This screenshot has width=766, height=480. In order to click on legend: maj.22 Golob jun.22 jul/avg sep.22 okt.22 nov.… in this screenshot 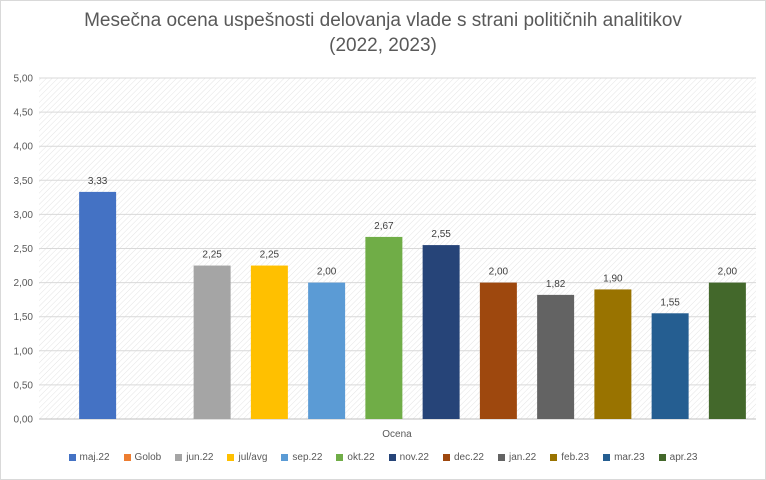, I will do `click(383, 457)`.